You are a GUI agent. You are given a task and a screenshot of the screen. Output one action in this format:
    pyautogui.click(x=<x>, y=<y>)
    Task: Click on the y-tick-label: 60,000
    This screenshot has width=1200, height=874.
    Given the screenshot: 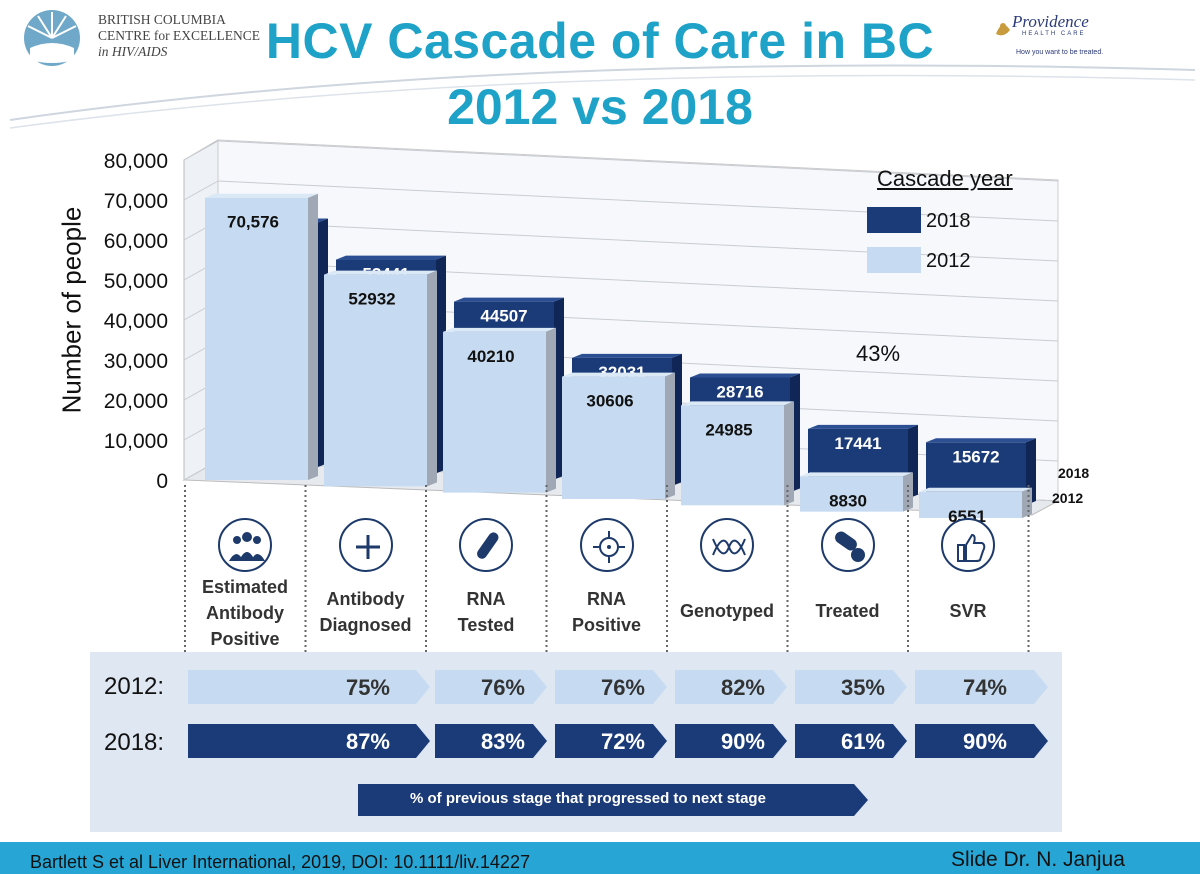 What is the action you would take?
    pyautogui.click(x=136, y=241)
    